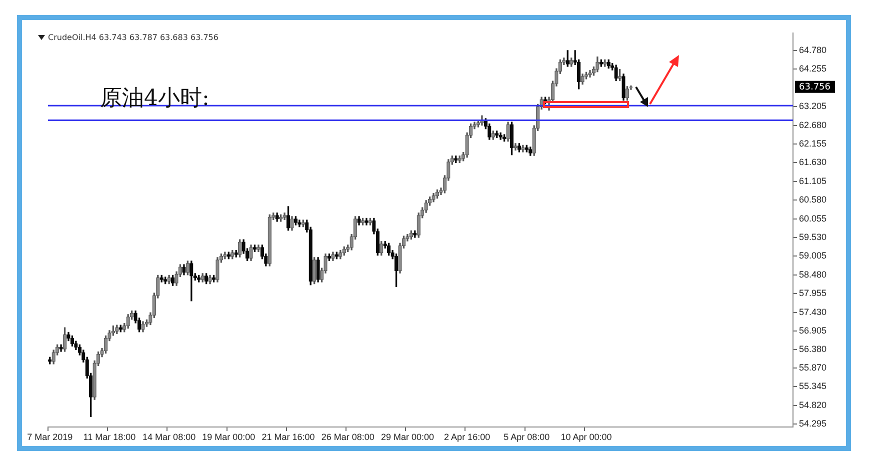 The height and width of the screenshot is (470, 870). What do you see at coordinates (813, 255) in the screenshot?
I see `y-tick-label: 59.005` at bounding box center [813, 255].